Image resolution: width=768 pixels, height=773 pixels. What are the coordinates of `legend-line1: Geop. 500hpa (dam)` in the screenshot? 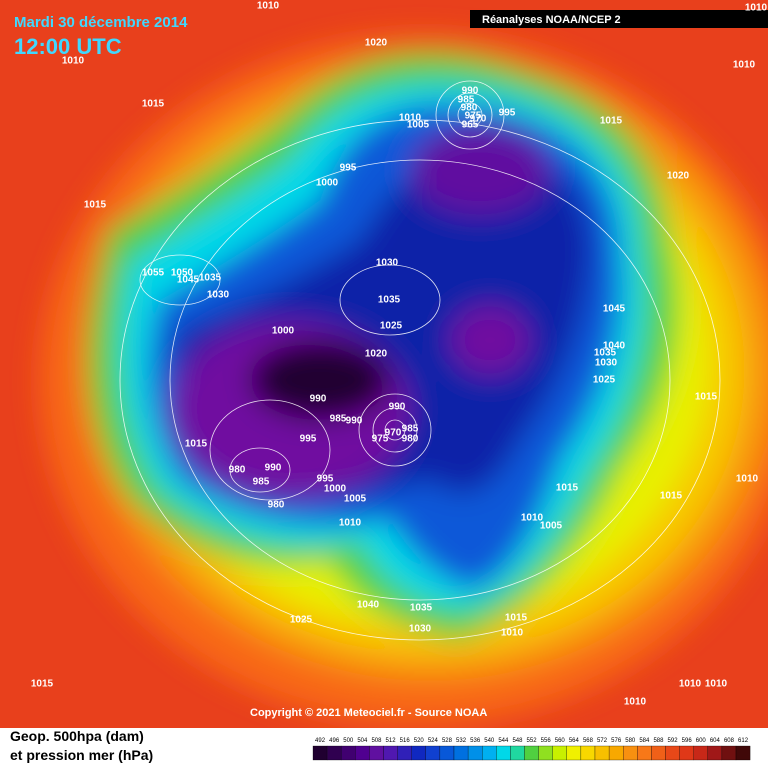 It's located at (77, 736).